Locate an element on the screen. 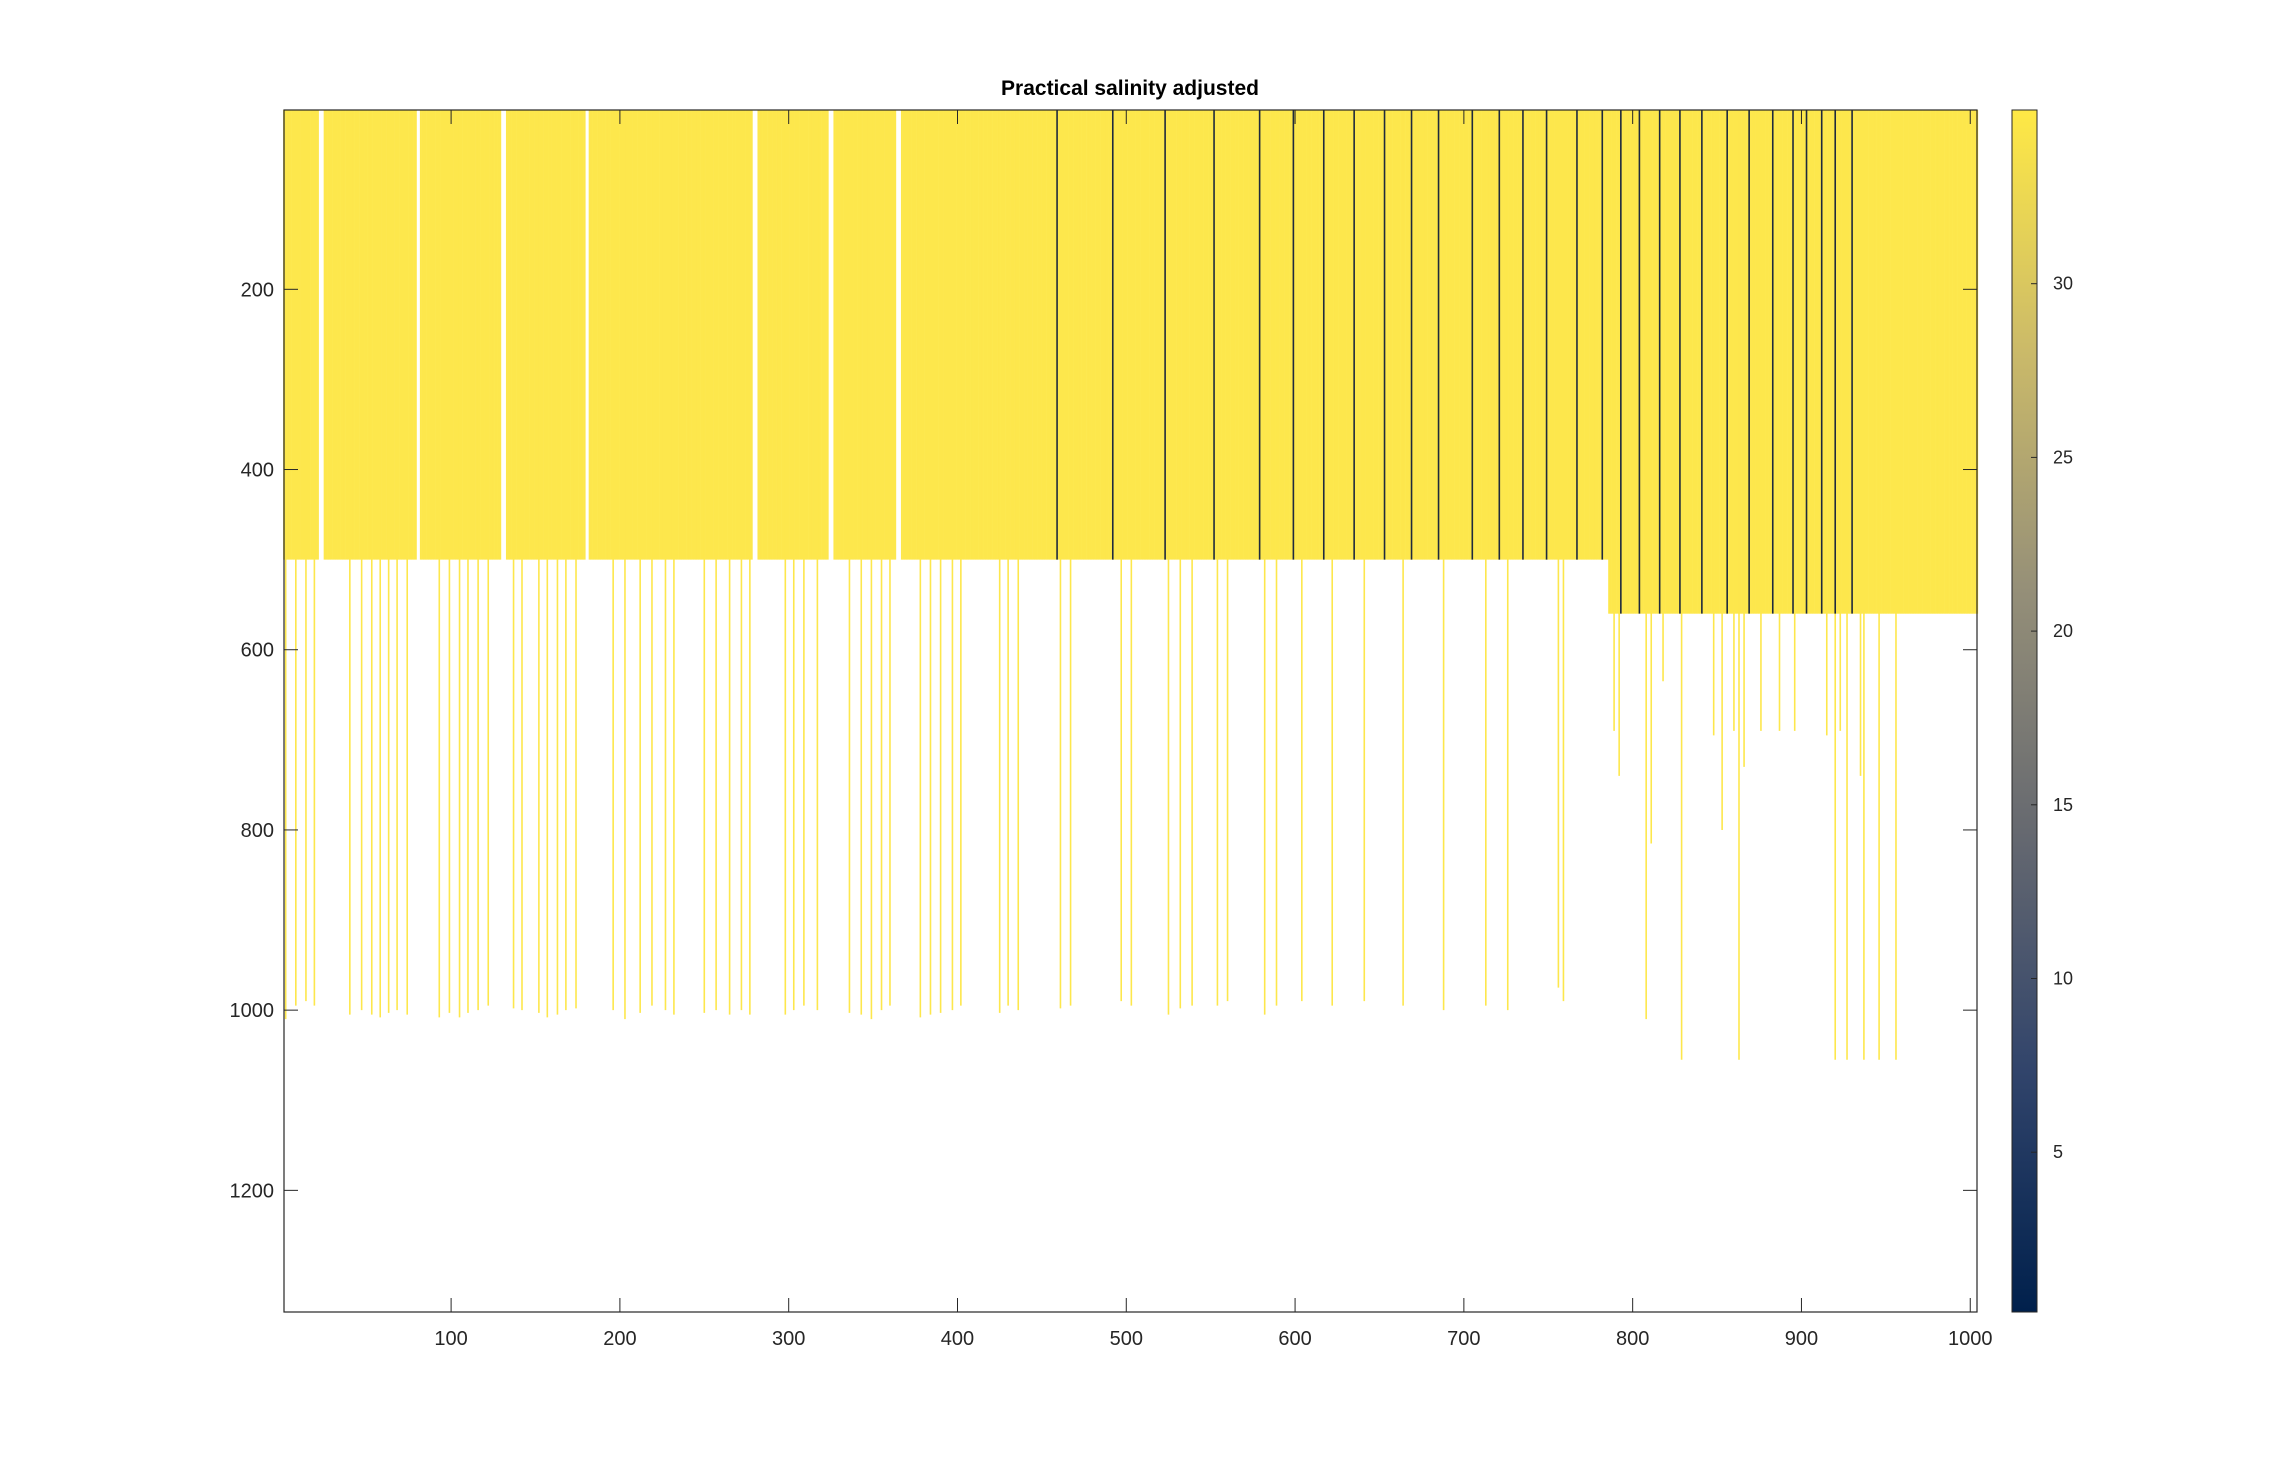  x-tick-label: 600 is located at coordinates (1294, 1339).